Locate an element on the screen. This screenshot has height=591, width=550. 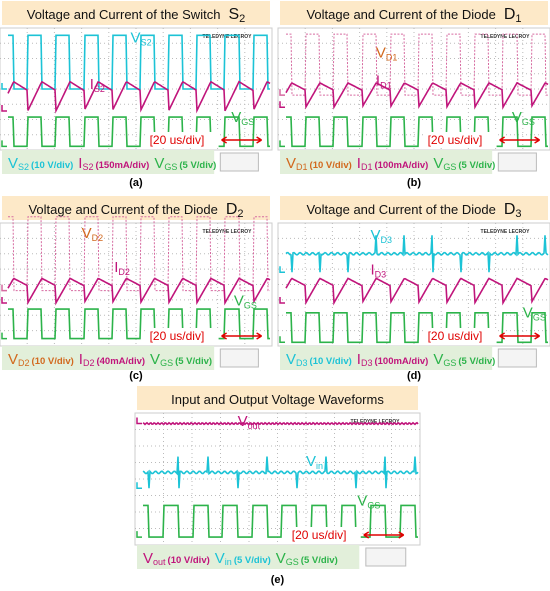
legend-item: VD3 (10 V/div) is located at coordinates (319, 359).